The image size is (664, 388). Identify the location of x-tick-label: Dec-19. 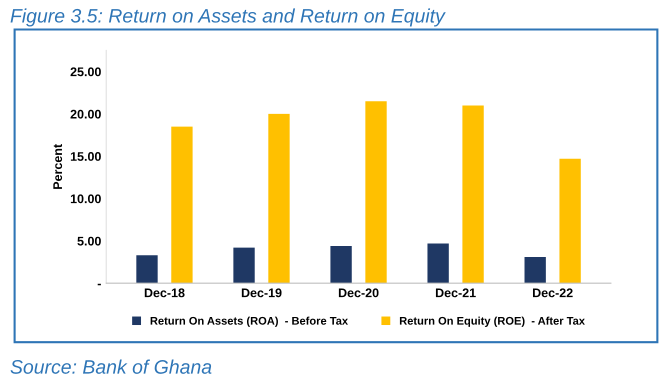
(262, 293).